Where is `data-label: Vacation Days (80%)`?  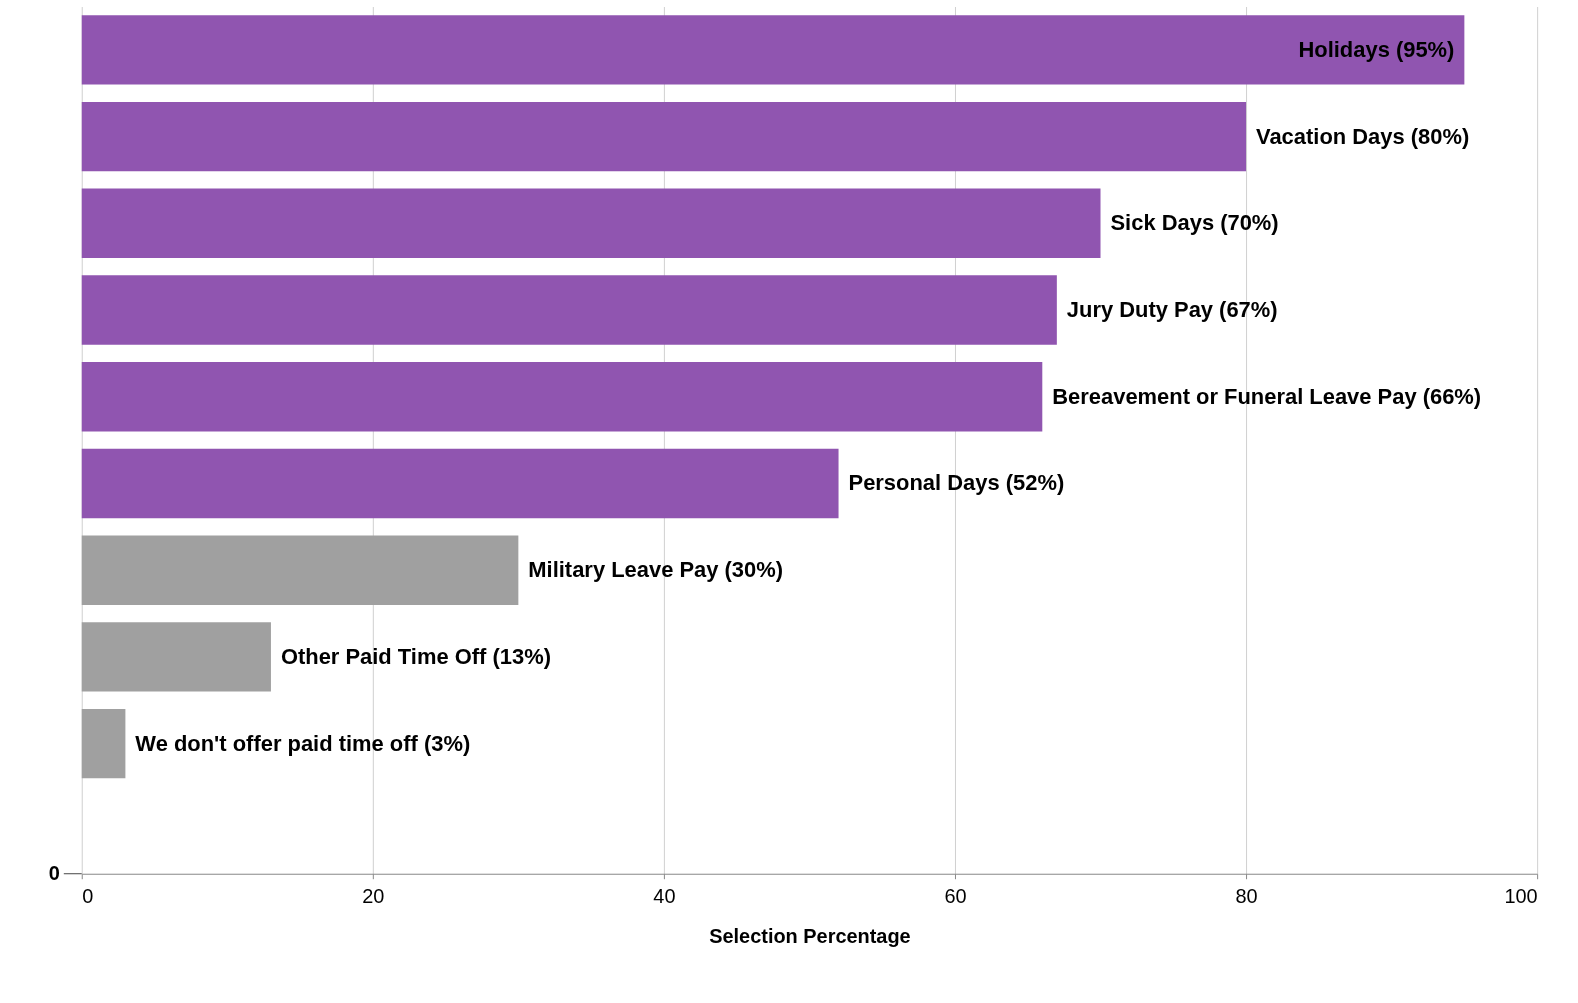
data-label: Vacation Days (80%) is located at coordinates (1363, 136).